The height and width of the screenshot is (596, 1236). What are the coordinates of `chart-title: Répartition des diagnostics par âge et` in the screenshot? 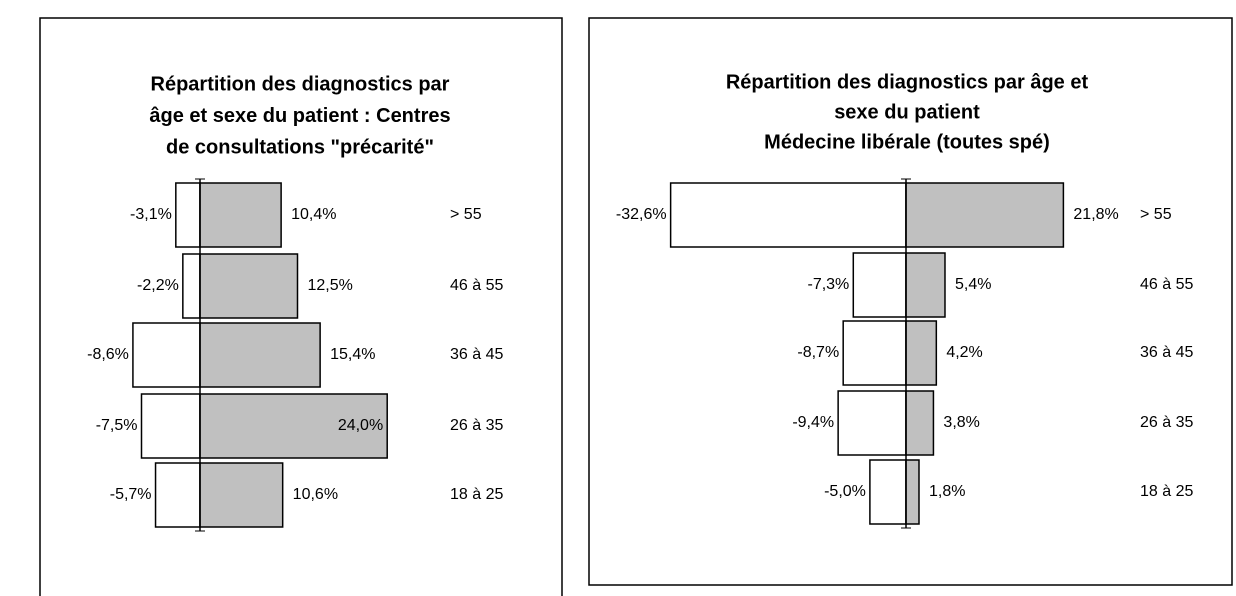 It's located at (907, 82).